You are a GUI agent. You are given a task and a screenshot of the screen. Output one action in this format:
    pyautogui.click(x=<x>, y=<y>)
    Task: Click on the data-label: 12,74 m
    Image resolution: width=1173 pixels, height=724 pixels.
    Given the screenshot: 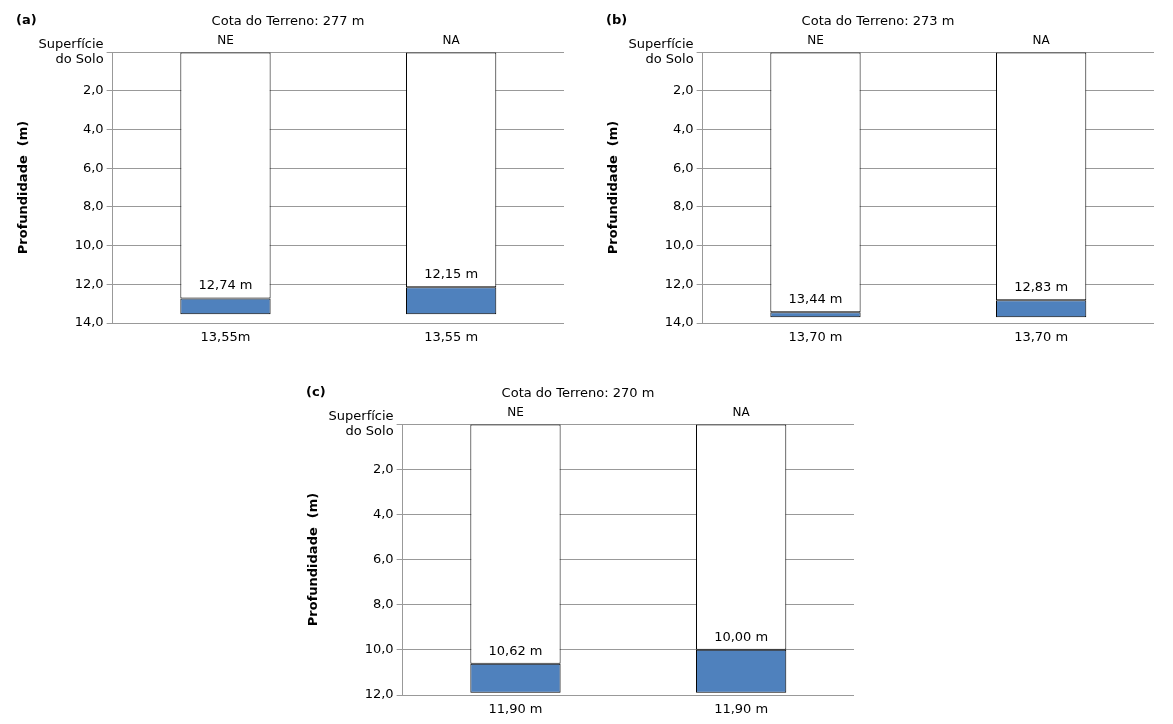 What is the action you would take?
    pyautogui.click(x=225, y=285)
    